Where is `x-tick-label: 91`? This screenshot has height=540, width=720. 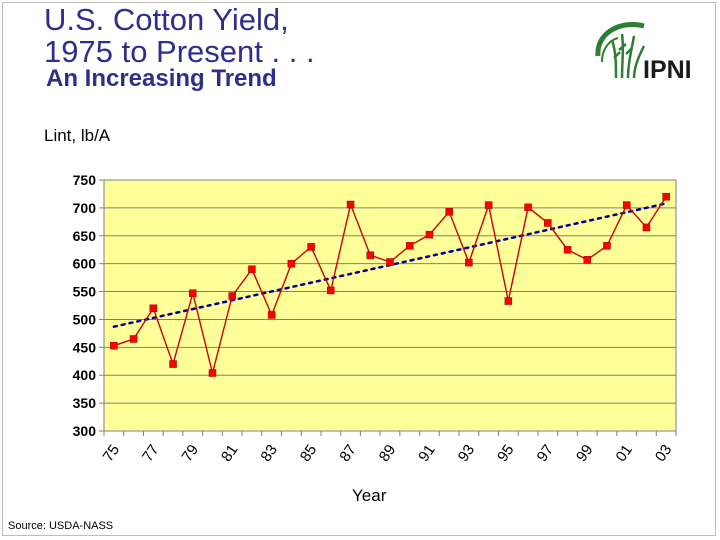
x-tick-label: 91 is located at coordinates (426, 453).